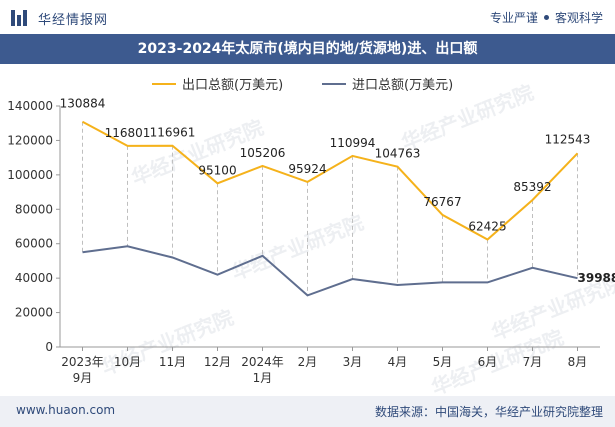 Image resolution: width=615 pixels, height=427 pixels. Describe the element at coordinates (307, 411) in the screenshot. I see `footer: www.huaon.com 数据来源：中国海关，华经产业研究院整理` at that location.